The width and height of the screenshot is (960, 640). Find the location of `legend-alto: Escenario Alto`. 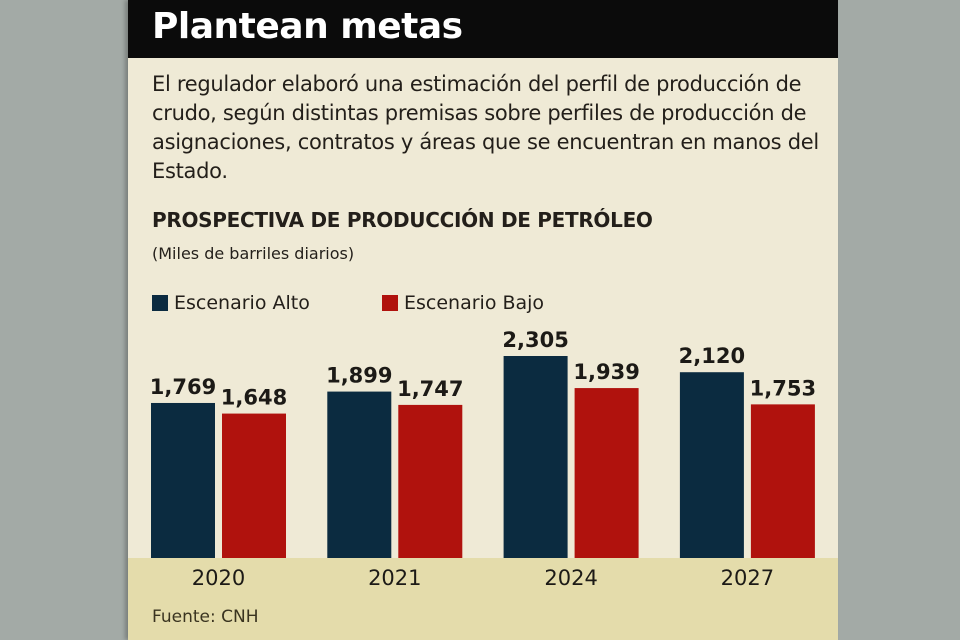

legend-alto: Escenario Alto is located at coordinates (231, 303).